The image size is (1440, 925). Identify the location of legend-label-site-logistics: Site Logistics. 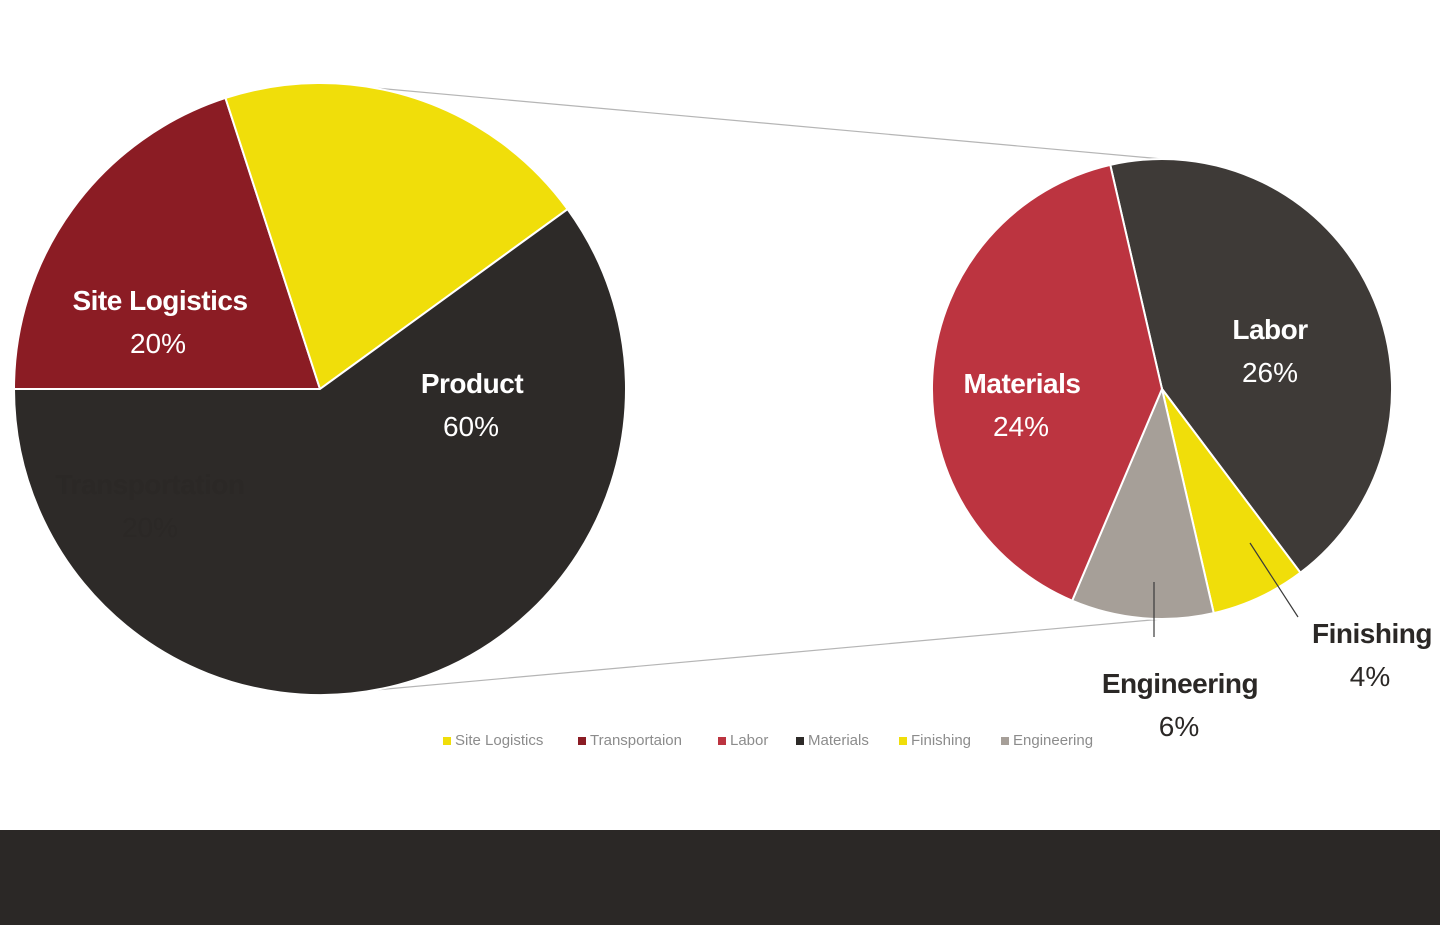
(499, 740).